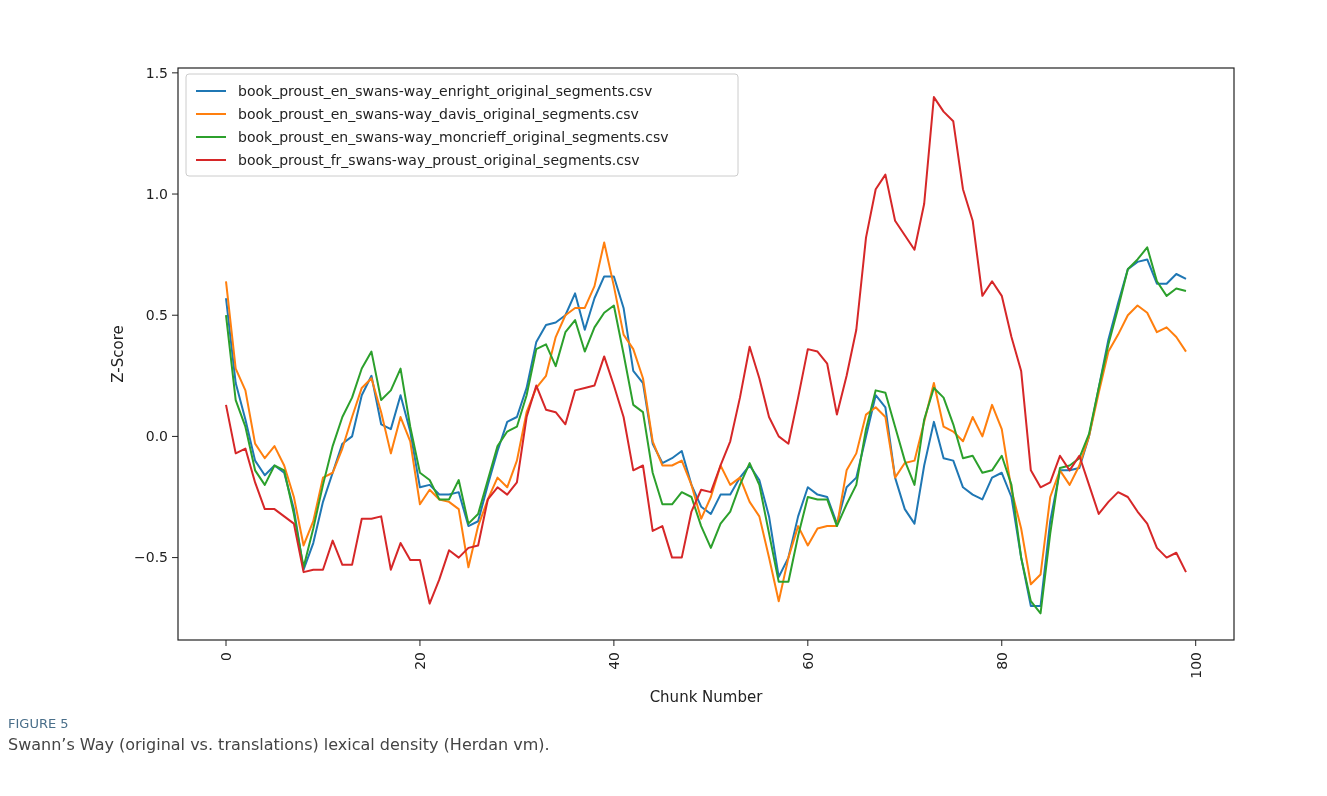 This screenshot has height=796, width=1327. Describe the element at coordinates (156, 193) in the screenshot. I see `y-tick-label: 1.0` at that location.